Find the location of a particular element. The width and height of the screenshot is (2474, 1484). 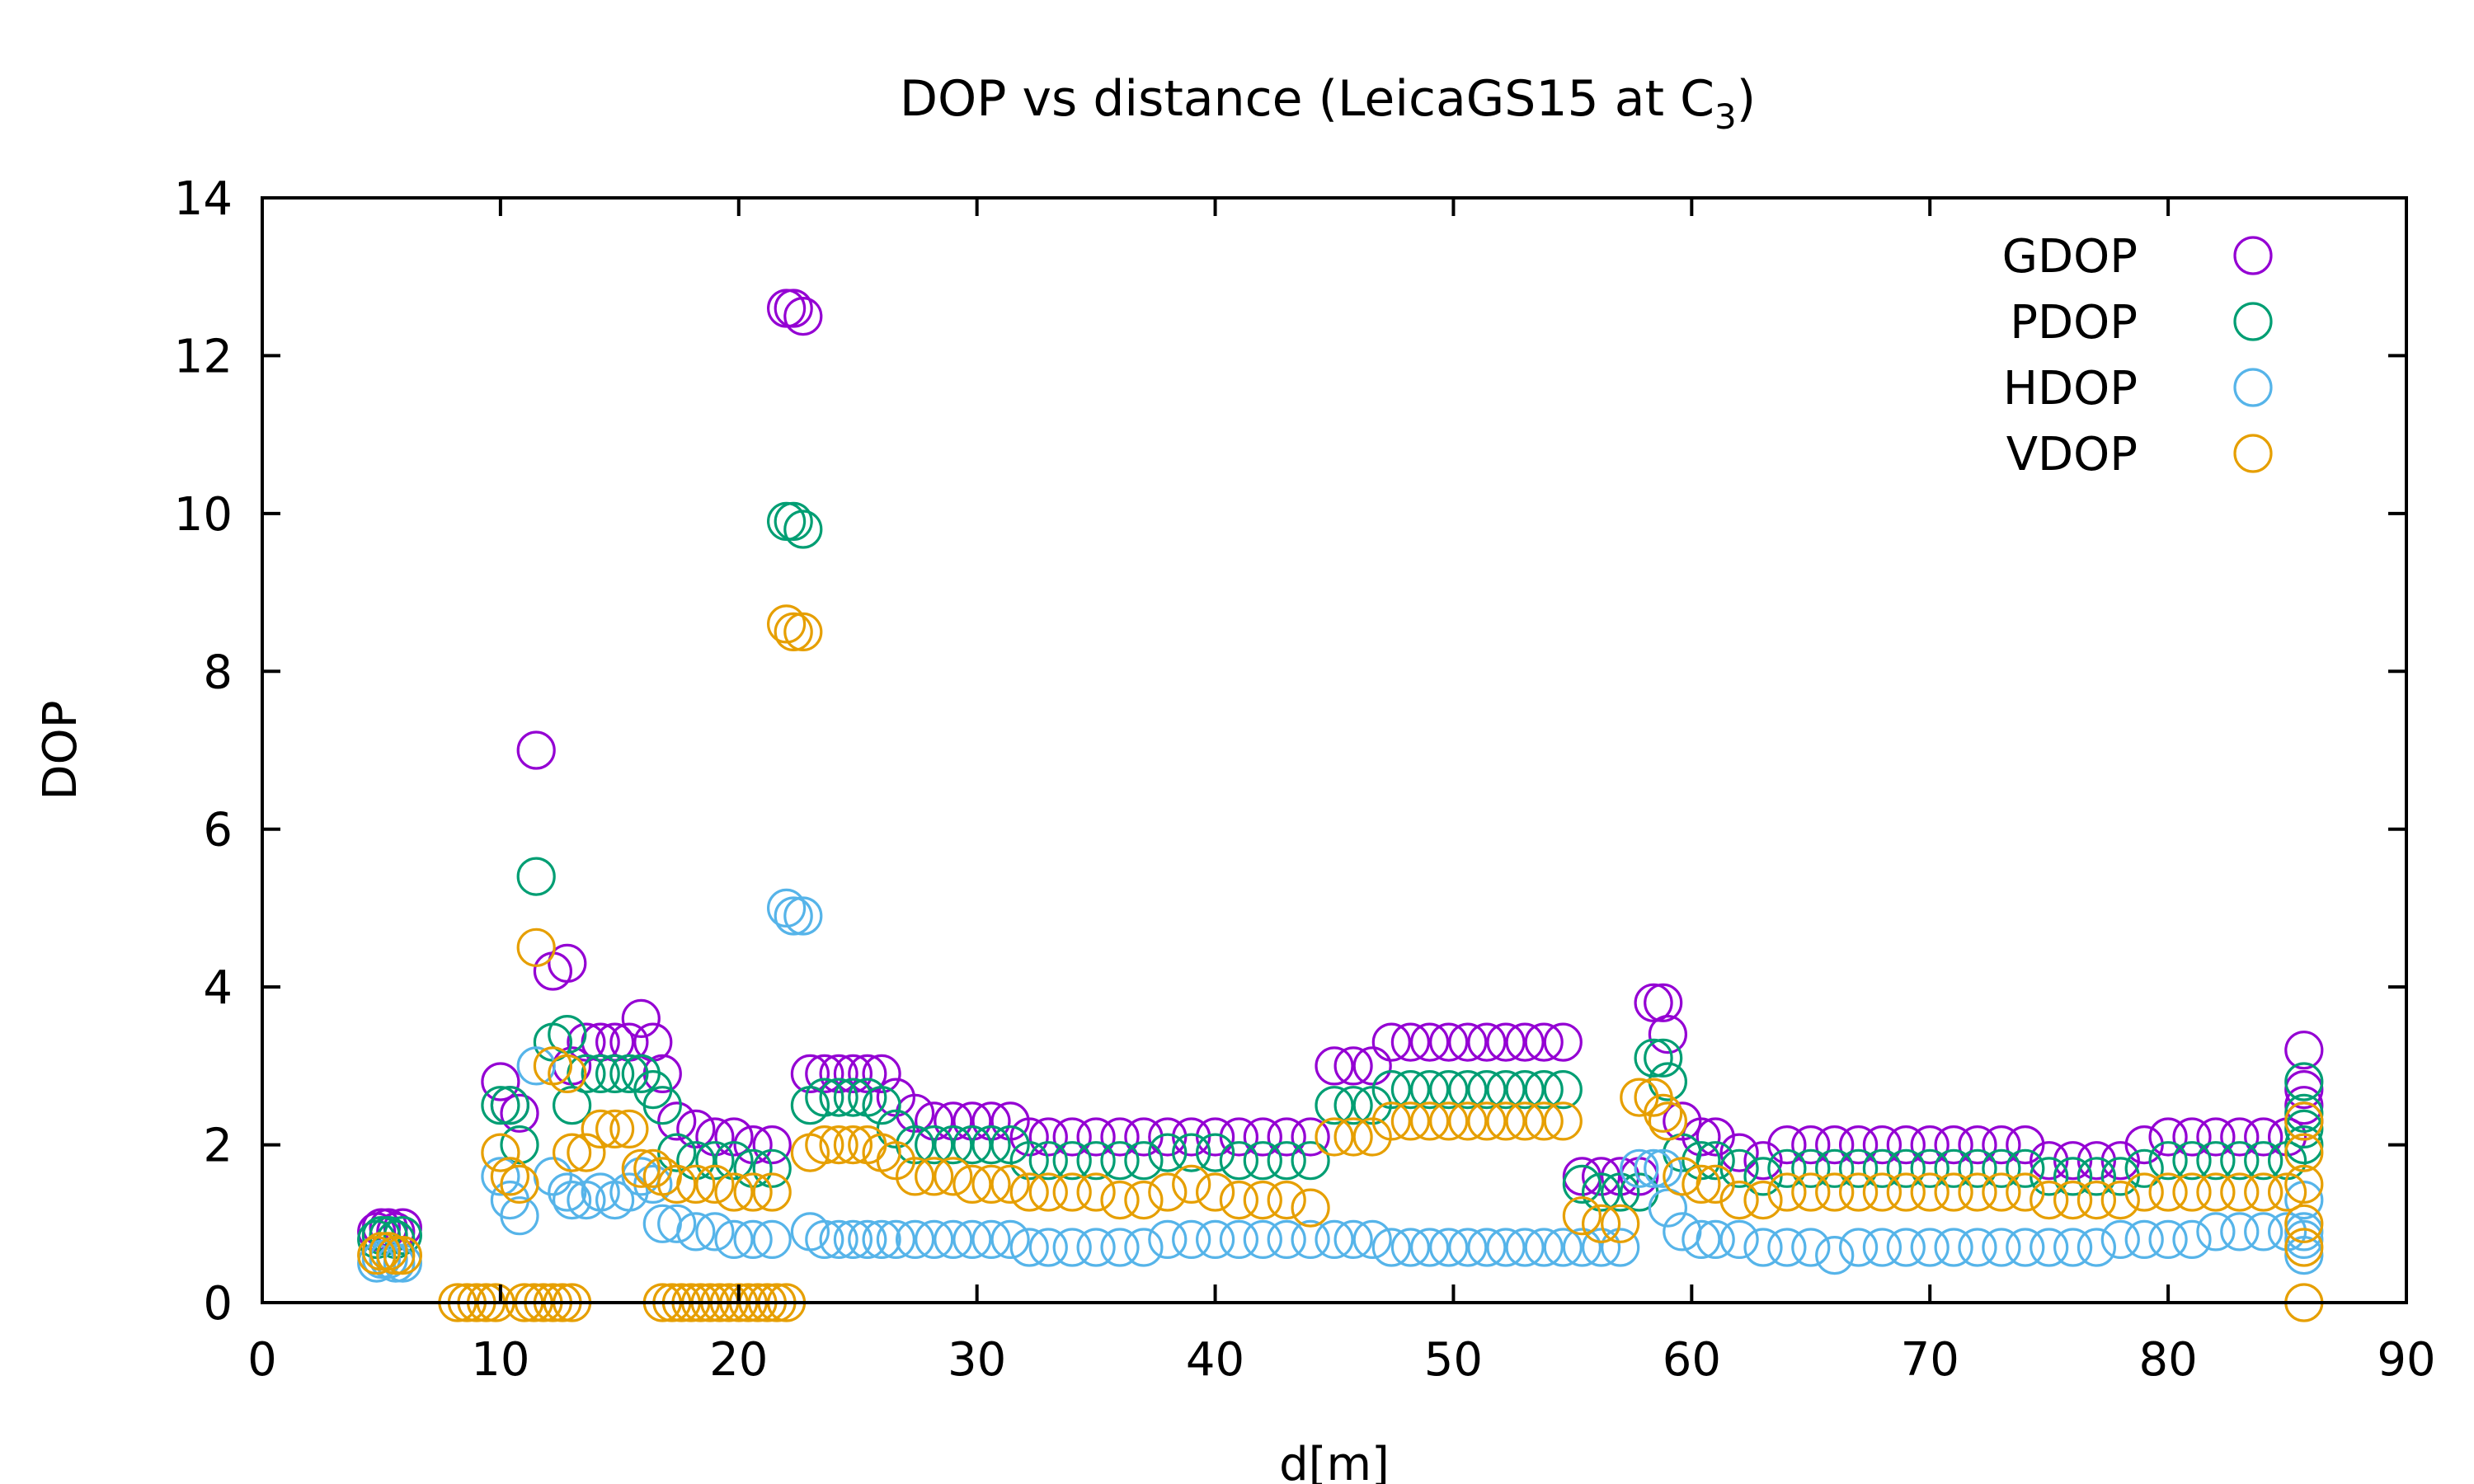

x-tick-label: 0 is located at coordinates (262, 1360).